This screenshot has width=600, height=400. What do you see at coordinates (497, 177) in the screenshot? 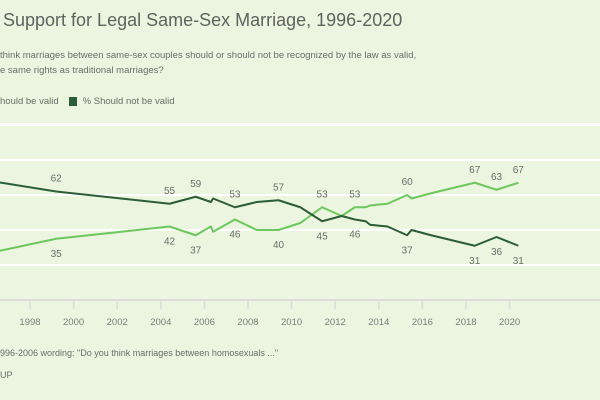
I see `data-label: 63` at bounding box center [497, 177].